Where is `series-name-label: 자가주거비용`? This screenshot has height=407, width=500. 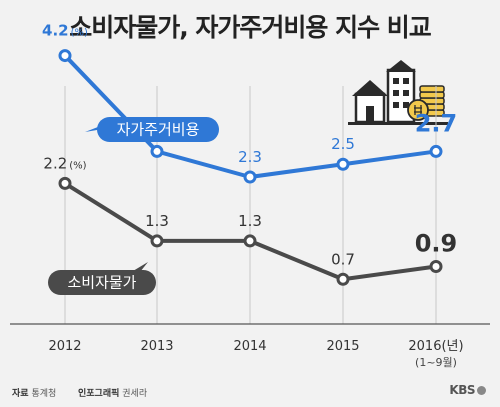 series-name-label: 자가주거비용 is located at coordinates (158, 130).